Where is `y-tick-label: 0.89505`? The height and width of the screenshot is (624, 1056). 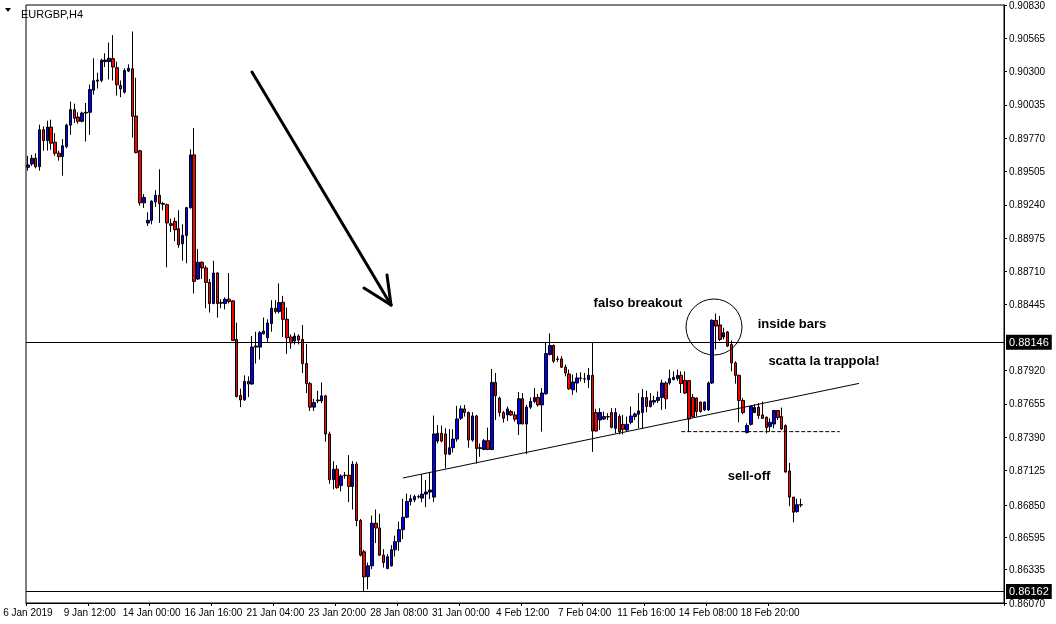 y-tick-label: 0.89505 is located at coordinates (1027, 171).